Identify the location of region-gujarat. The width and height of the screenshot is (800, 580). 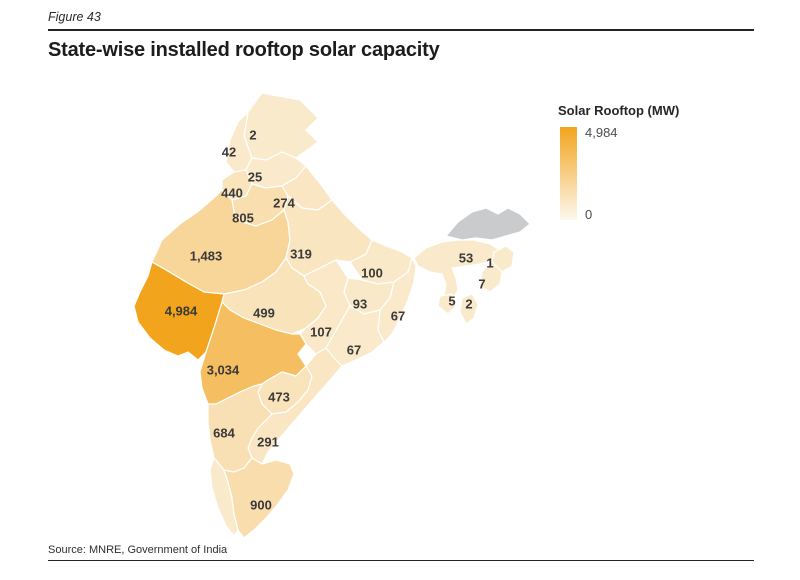
(179, 311).